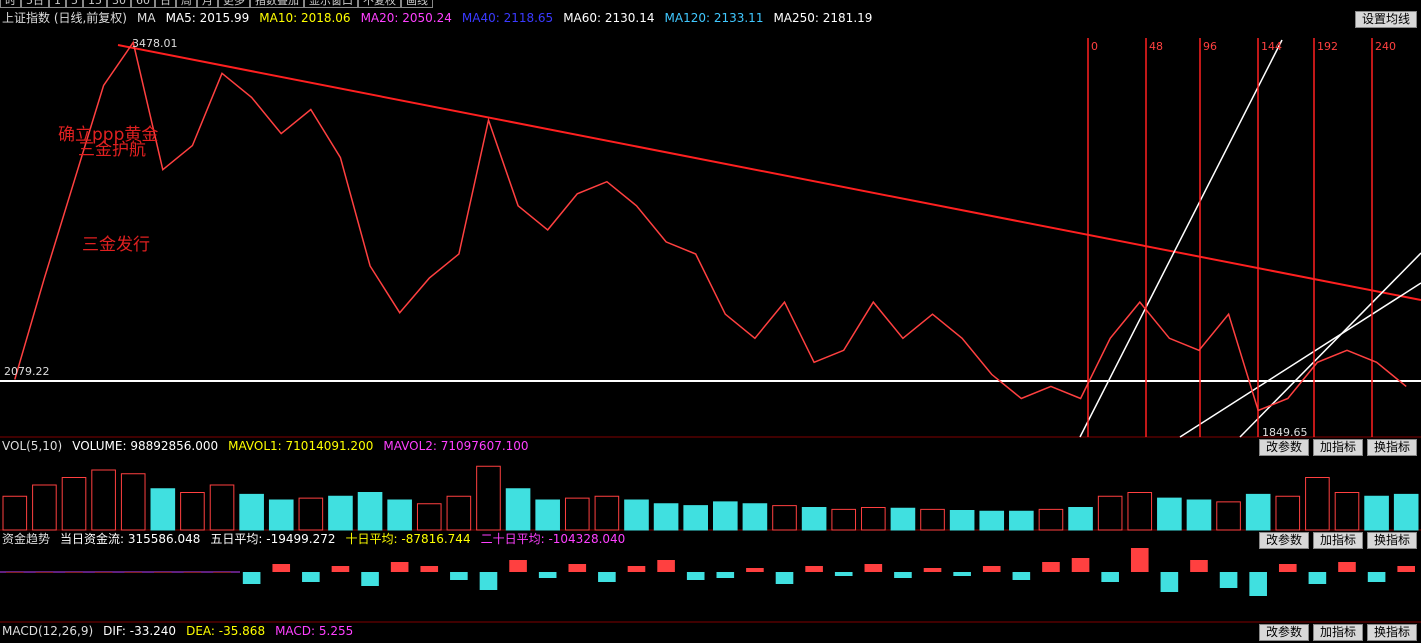 The width and height of the screenshot is (1421, 643). Describe the element at coordinates (35, 4) in the screenshot. I see `toolbar-tab: 5日` at that location.